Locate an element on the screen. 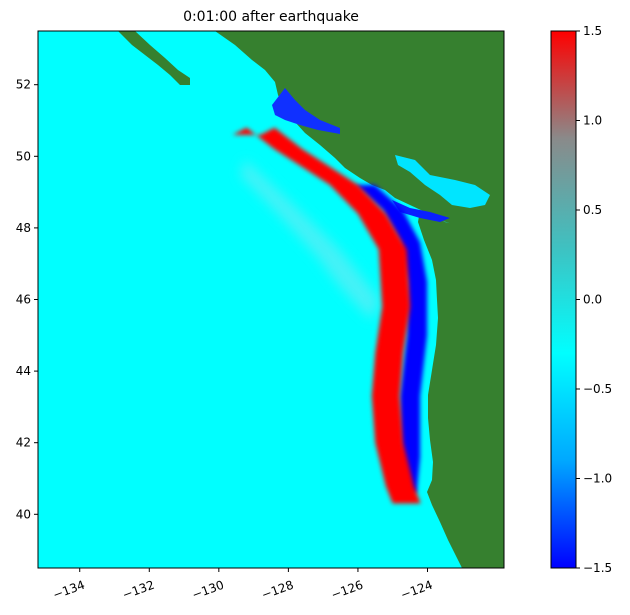 This screenshot has width=630, height=615. colorbar-tick-label: 0.0 is located at coordinates (592, 300).